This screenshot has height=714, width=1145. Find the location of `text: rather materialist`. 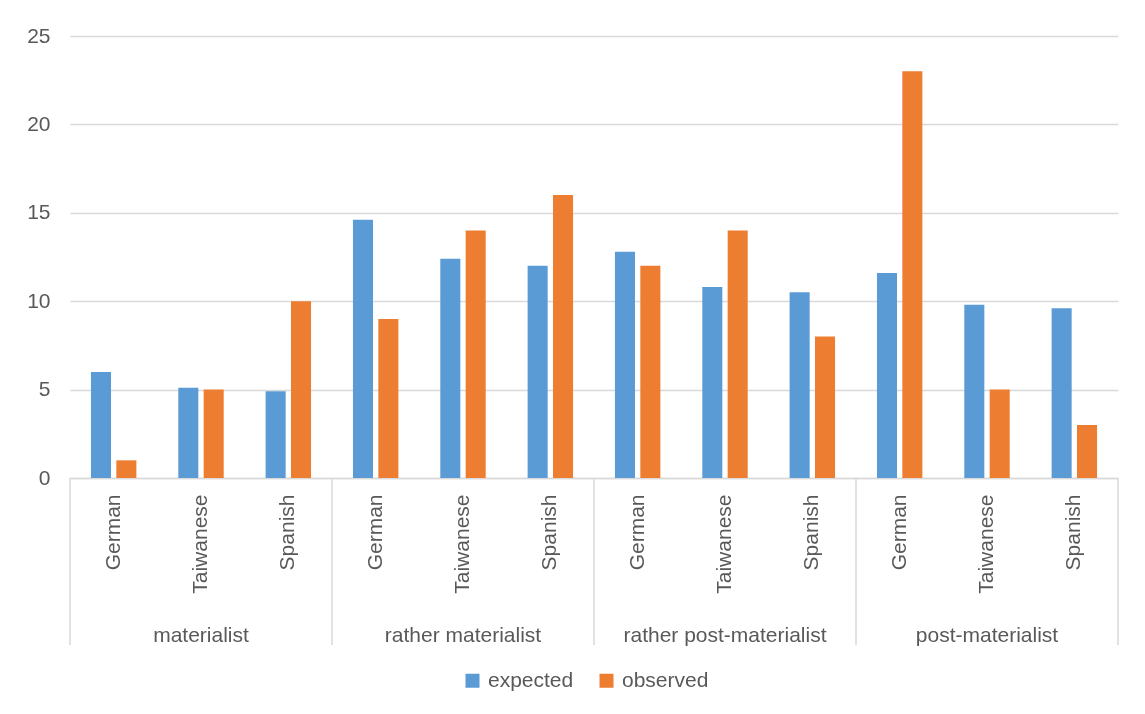

text: rather materialist is located at coordinates (463, 634).